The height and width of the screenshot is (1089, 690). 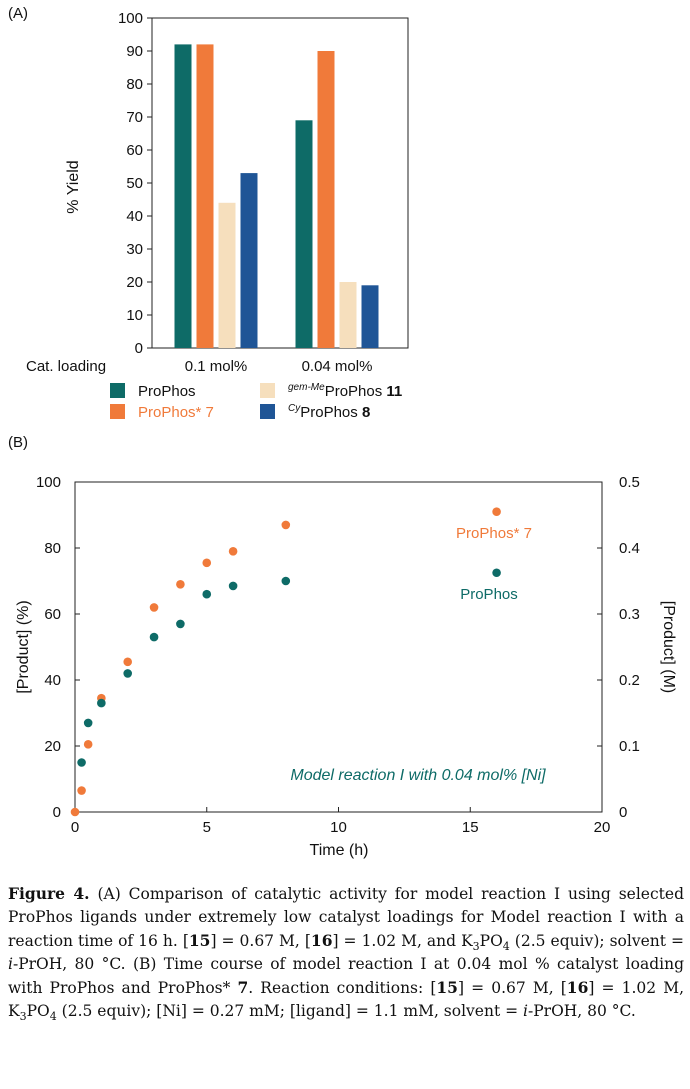 I want to click on panel-b-x-tick-label: 20, so click(x=602, y=827).